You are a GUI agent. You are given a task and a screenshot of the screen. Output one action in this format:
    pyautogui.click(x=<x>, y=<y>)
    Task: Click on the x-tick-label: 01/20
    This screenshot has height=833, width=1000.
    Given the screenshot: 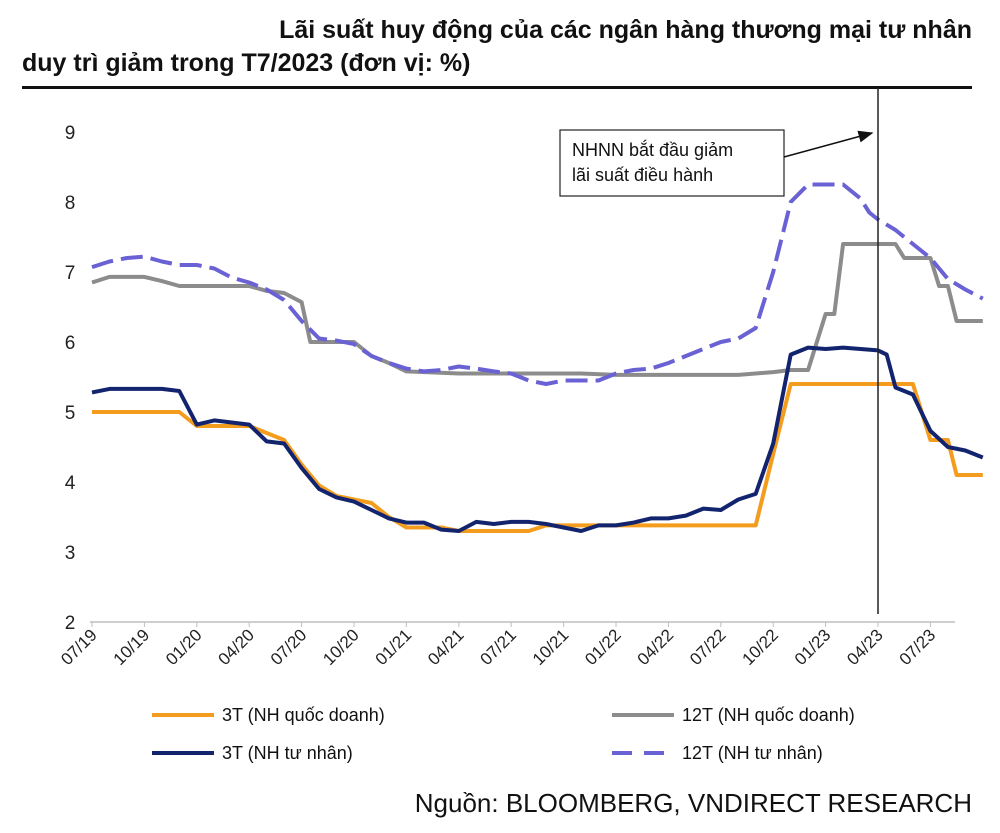 What is the action you would take?
    pyautogui.click(x=184, y=647)
    